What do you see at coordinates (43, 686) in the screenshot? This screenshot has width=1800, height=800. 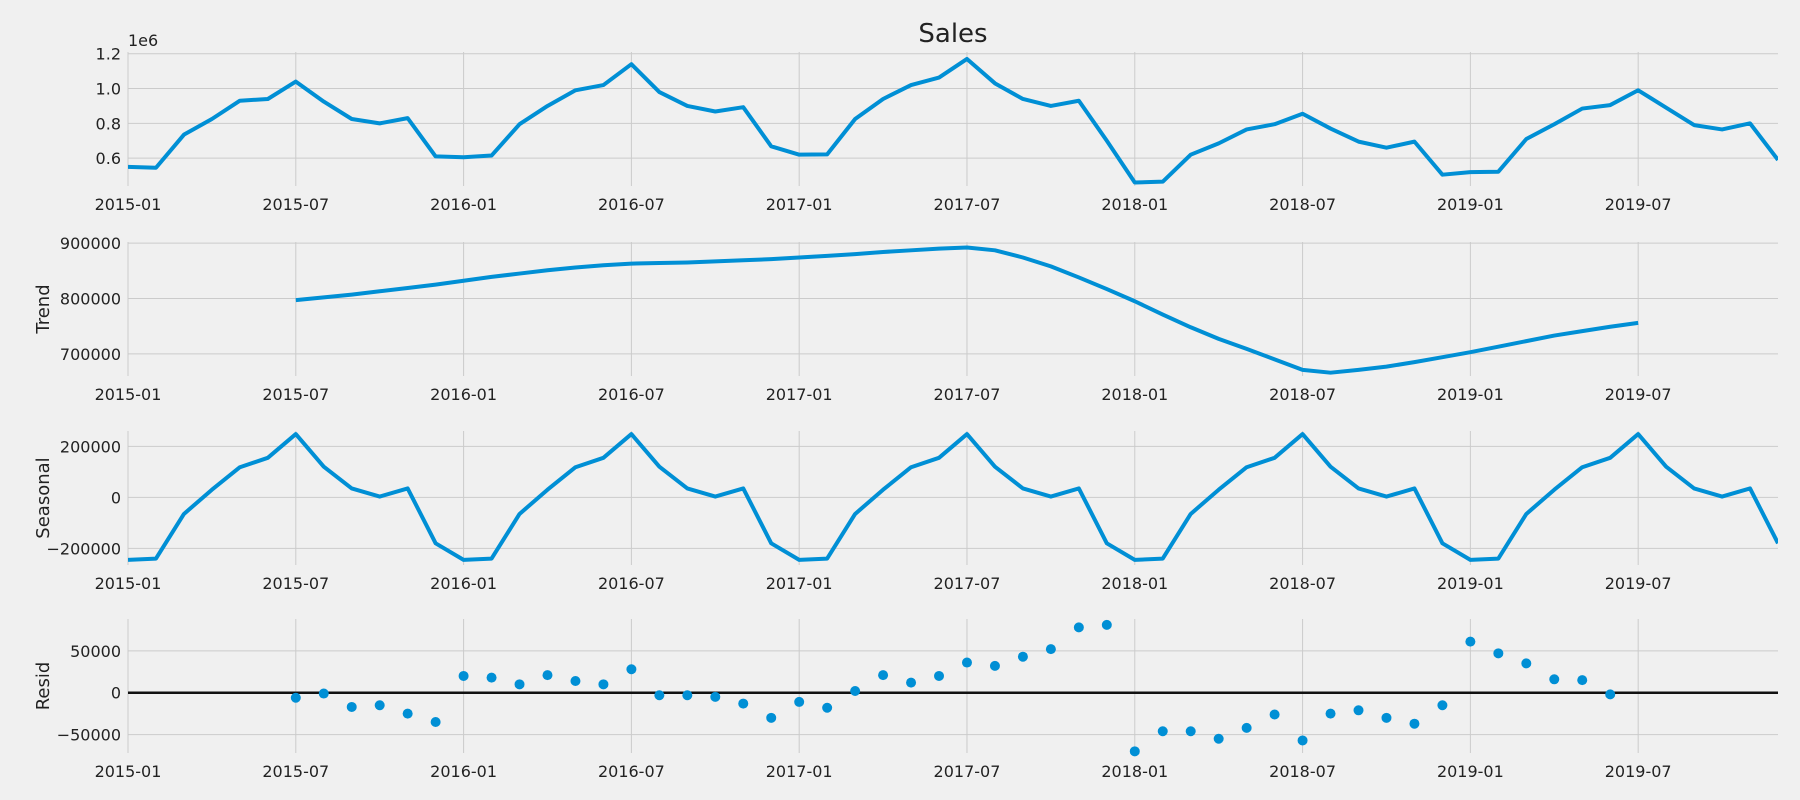 I see `y-axis-label: Resid` at bounding box center [43, 686].